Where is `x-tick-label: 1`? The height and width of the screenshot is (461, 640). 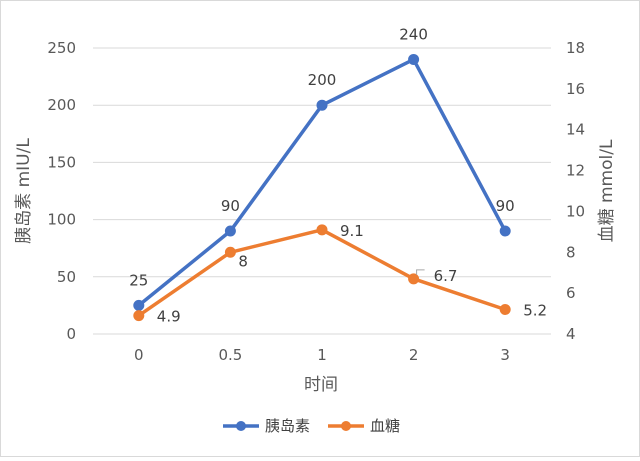
x-tick-label: 1 is located at coordinates (322, 355).